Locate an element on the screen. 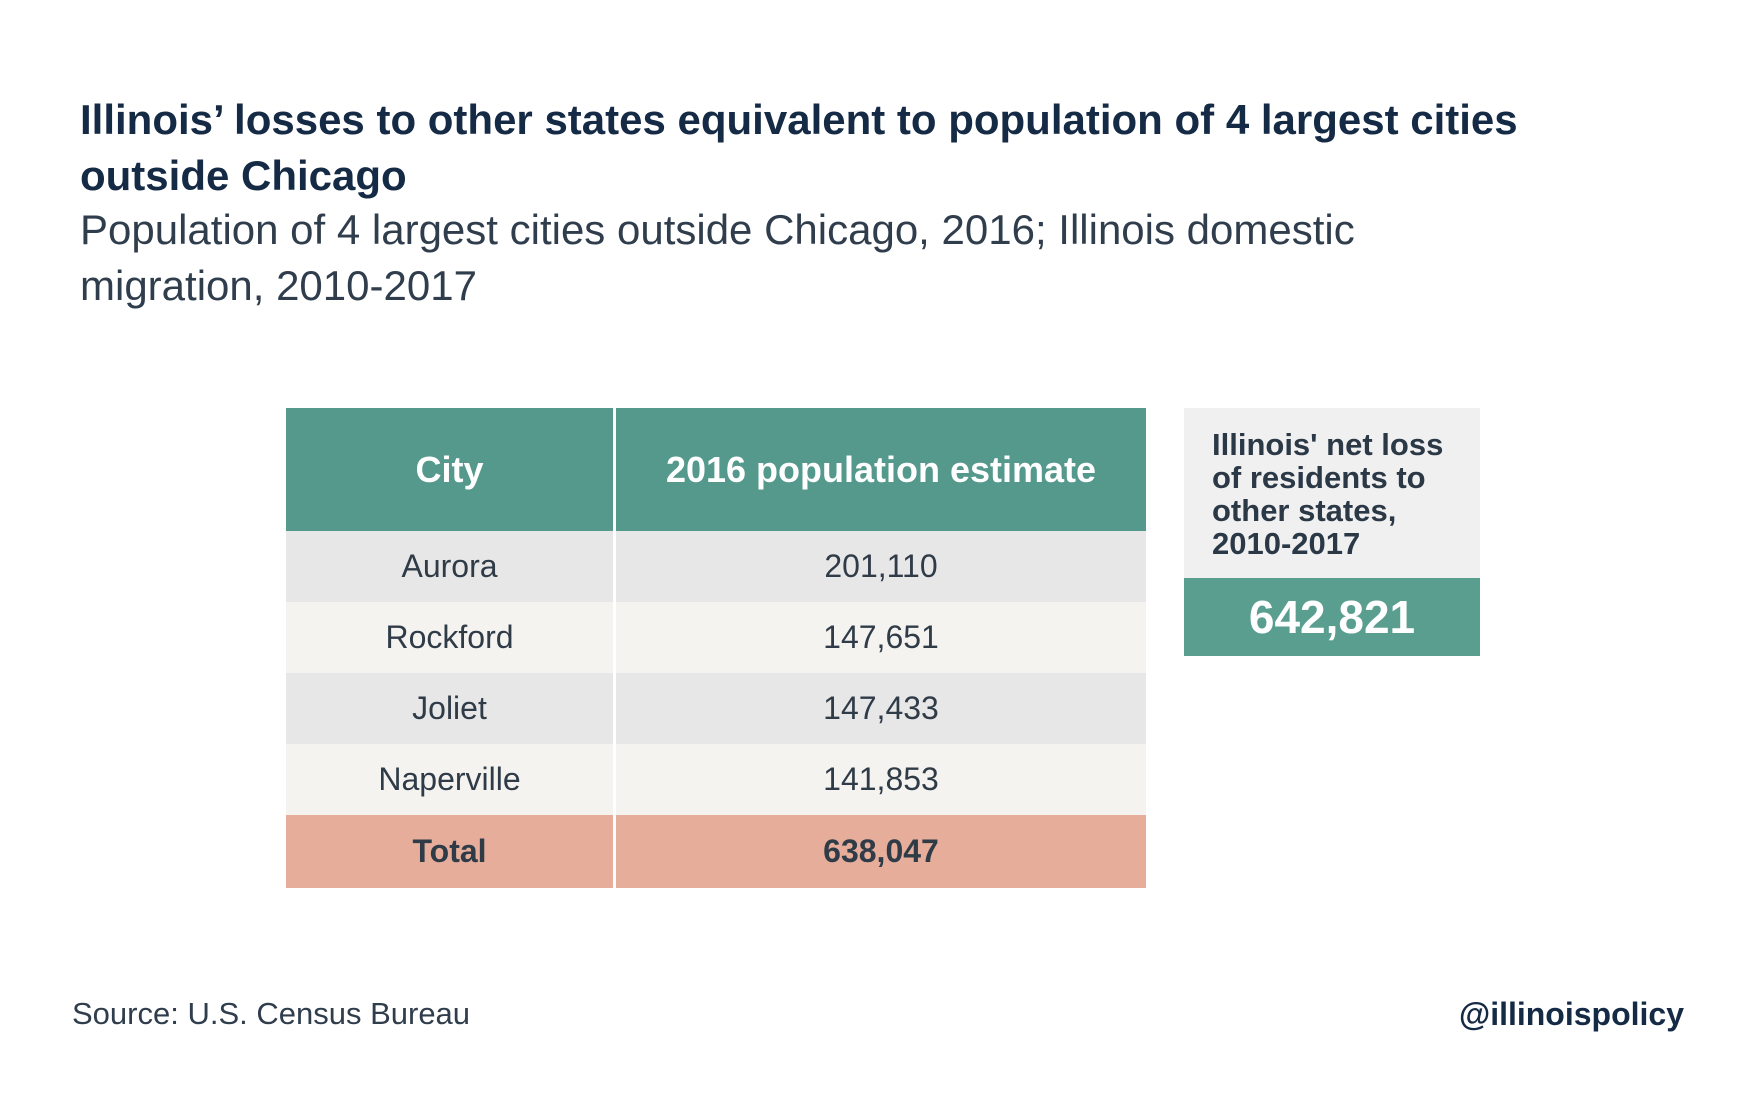 The image size is (1752, 1107). city-cell: Naperville is located at coordinates (451, 779).